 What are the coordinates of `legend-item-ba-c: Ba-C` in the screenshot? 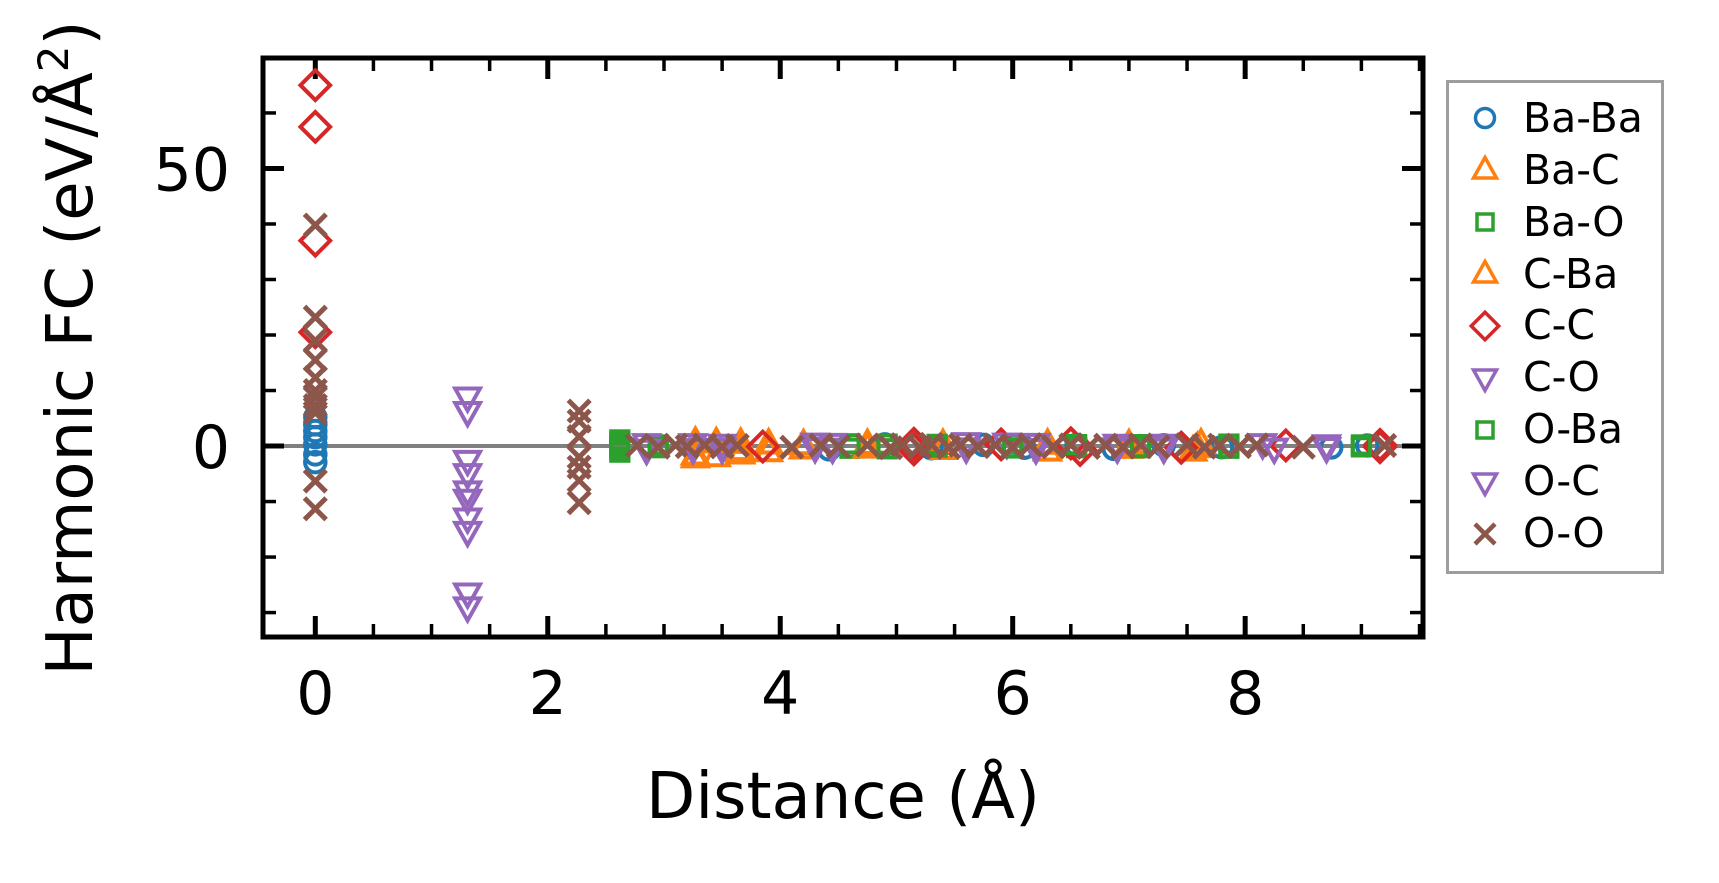 It's located at (1555, 170).